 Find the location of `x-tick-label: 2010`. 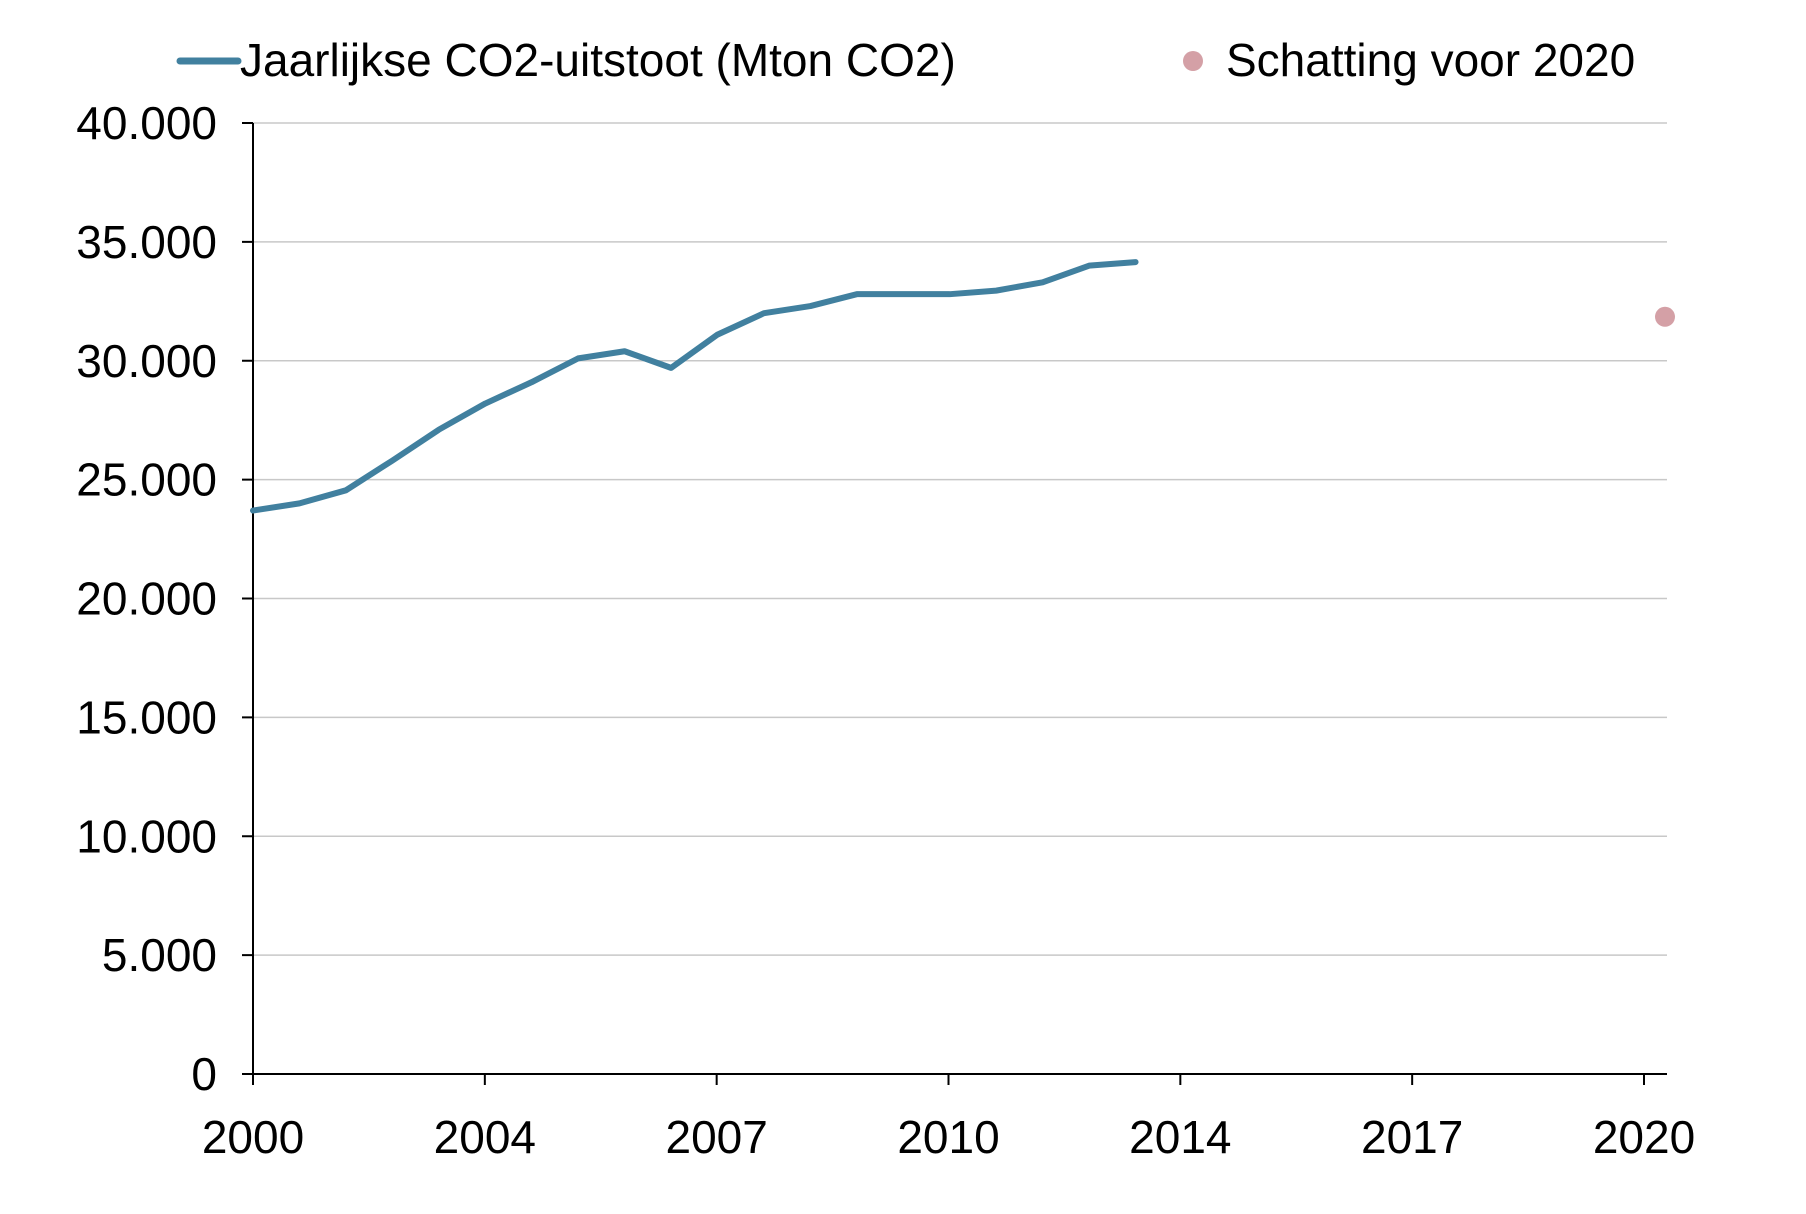

x-tick-label: 2010 is located at coordinates (948, 1137).